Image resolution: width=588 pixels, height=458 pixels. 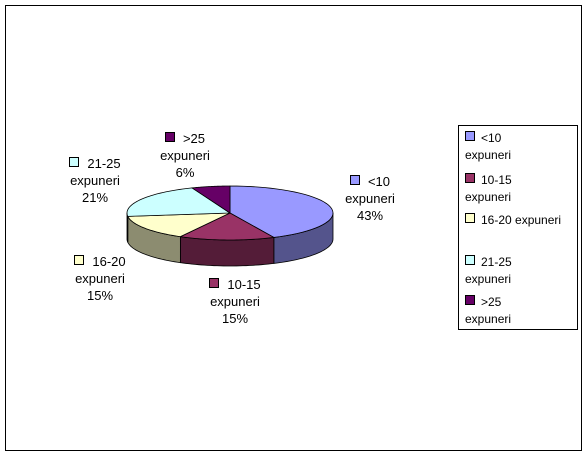 I want to click on legend-entry: 16-20 expuneri, so click(x=521, y=220).